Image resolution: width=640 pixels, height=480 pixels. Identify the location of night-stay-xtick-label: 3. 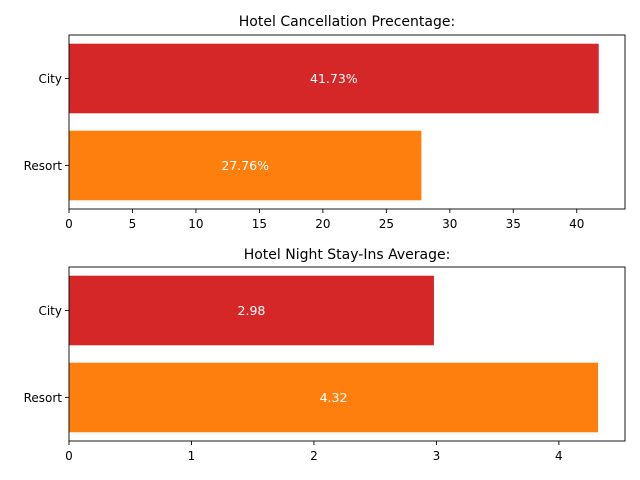
(437, 456).